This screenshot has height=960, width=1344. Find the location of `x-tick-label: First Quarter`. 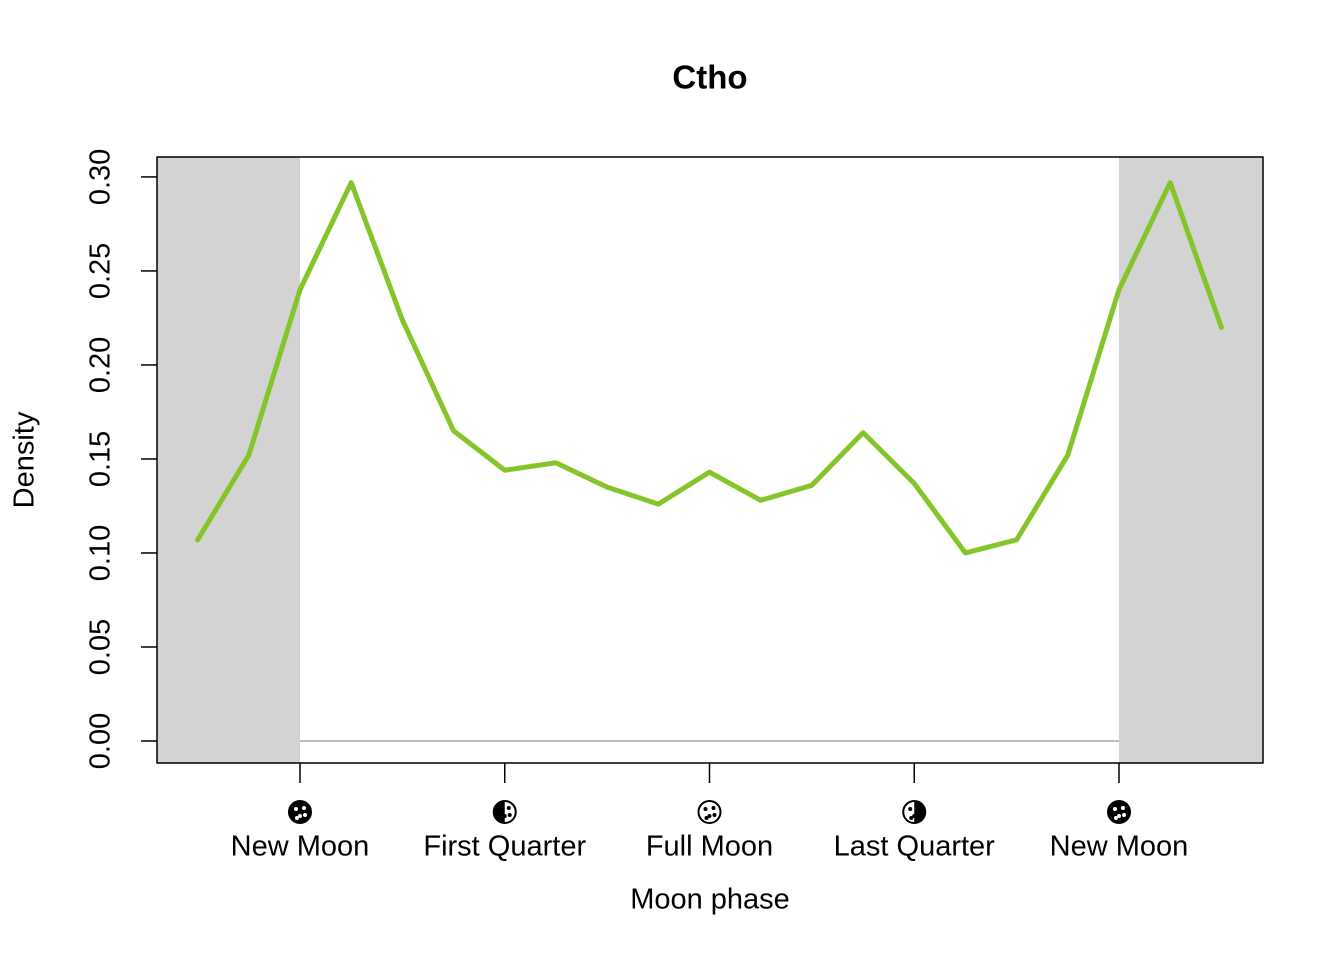

x-tick-label: First Quarter is located at coordinates (504, 847).